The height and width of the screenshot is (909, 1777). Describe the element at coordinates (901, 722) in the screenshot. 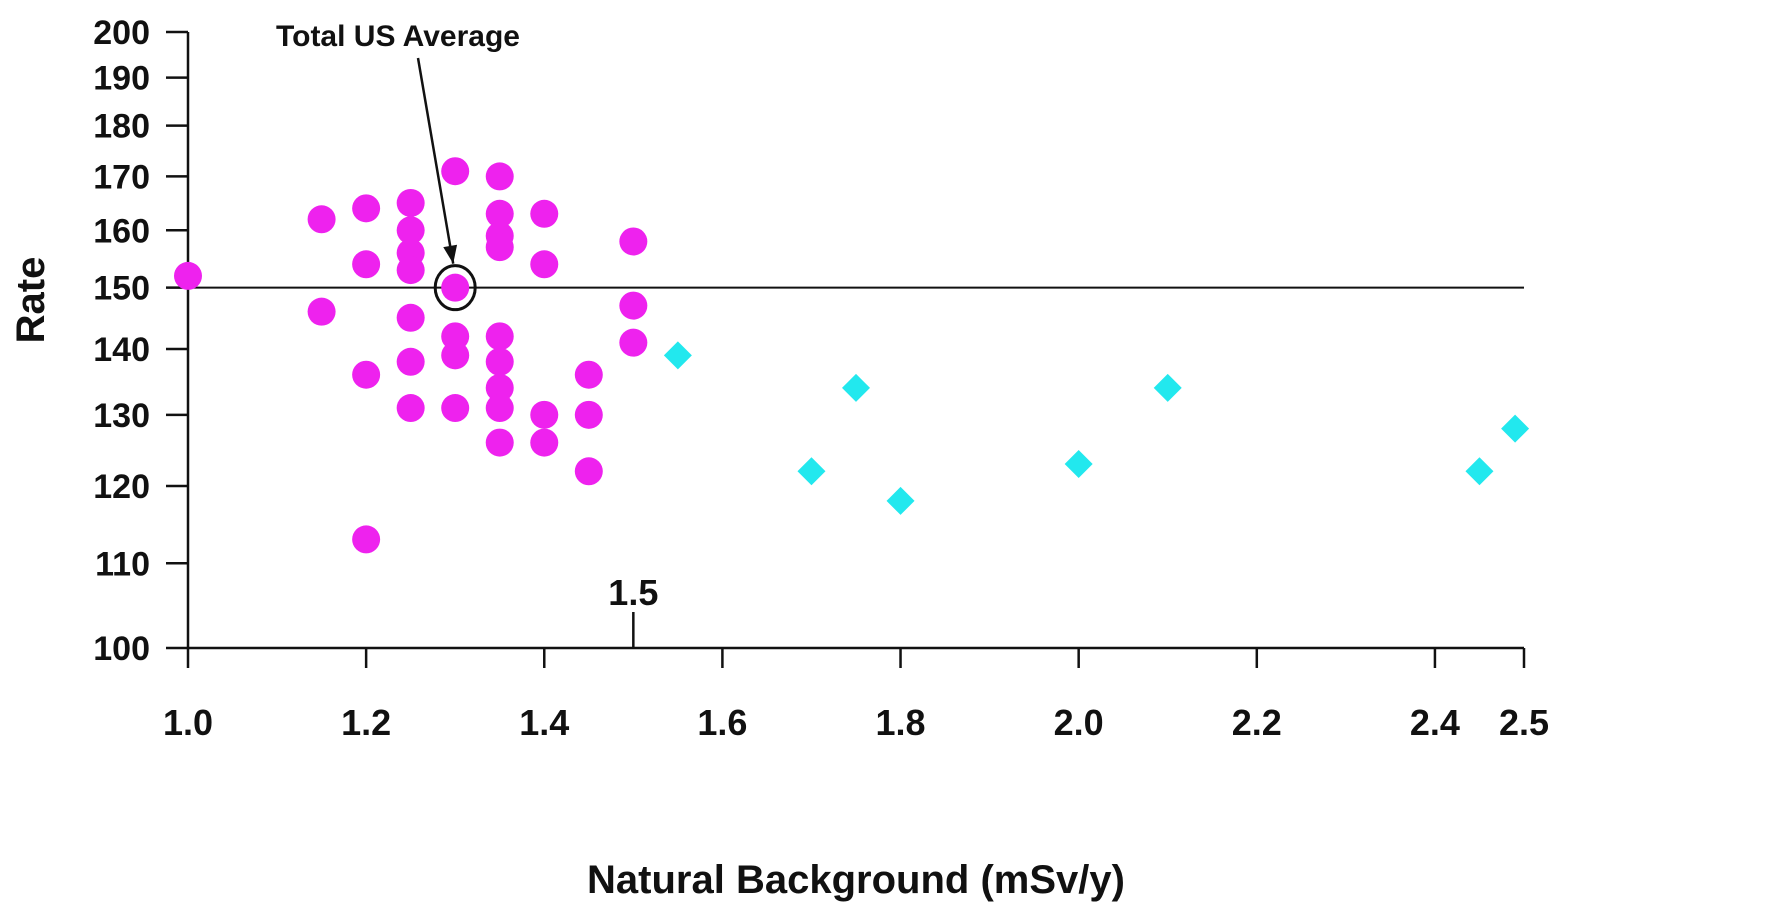

I see `x-tick-label: 1.8` at that location.